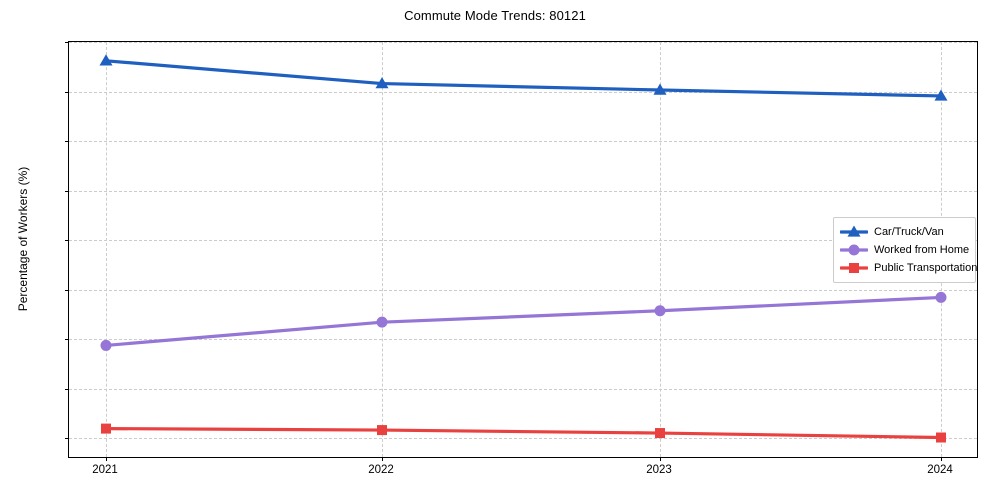  What do you see at coordinates (940, 470) in the screenshot?
I see `x-tick-label: 2024` at bounding box center [940, 470].